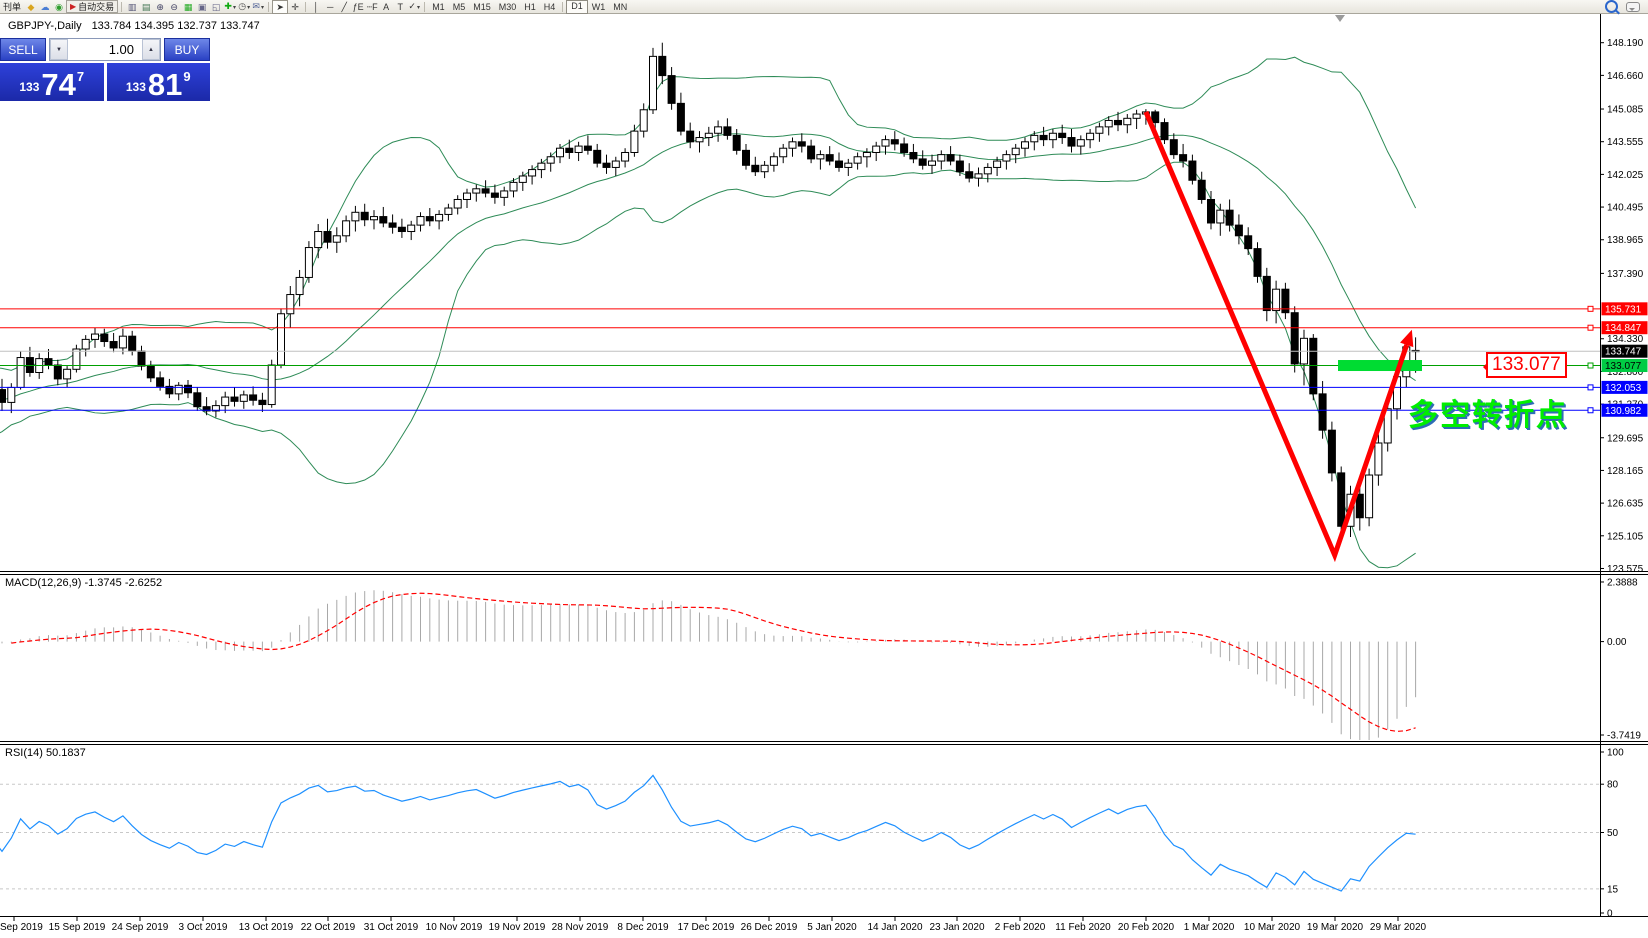  What do you see at coordinates (386, 6) in the screenshot?
I see `text-tool-icon: A` at bounding box center [386, 6].